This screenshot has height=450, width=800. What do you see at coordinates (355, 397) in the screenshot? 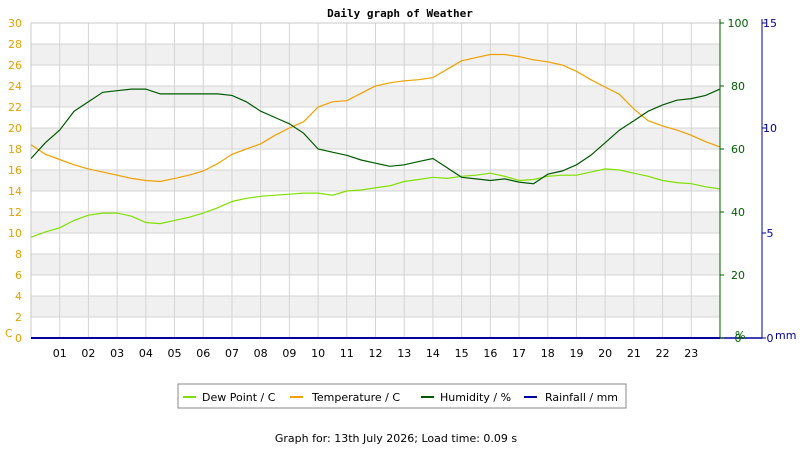
I see `legend-label-temperature: Temperature / C` at bounding box center [355, 397].